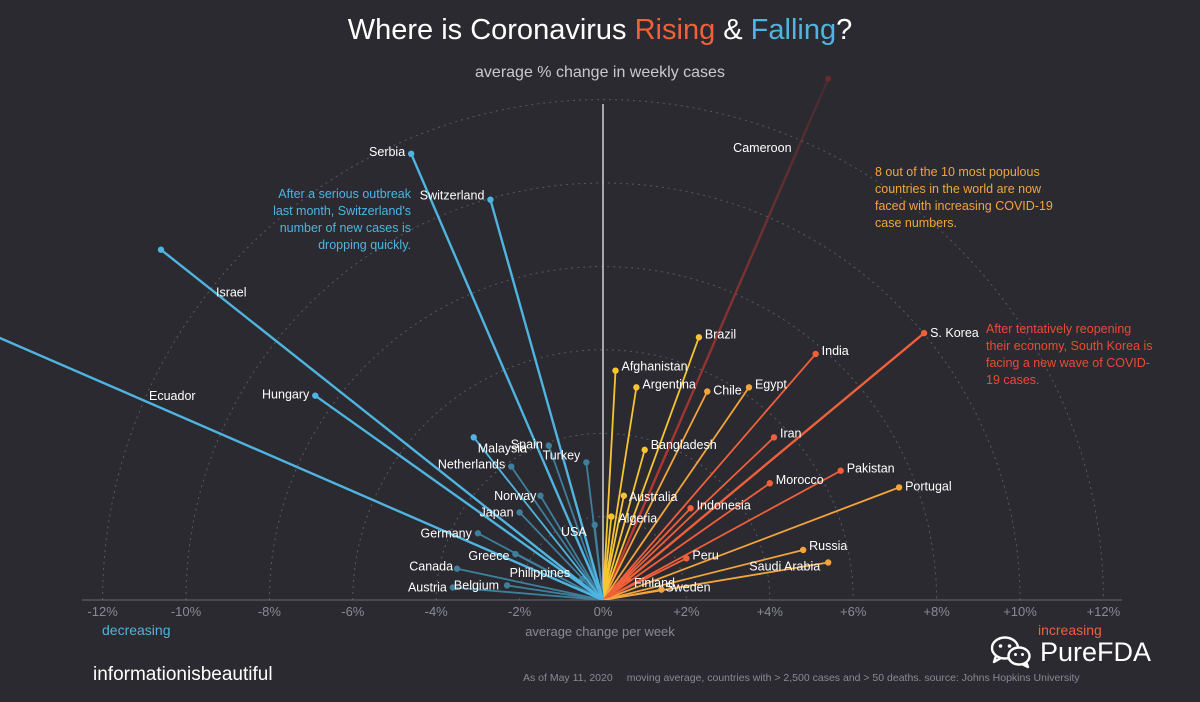  Describe the element at coordinates (749, 387) in the screenshot. I see `dot-egypt` at that location.